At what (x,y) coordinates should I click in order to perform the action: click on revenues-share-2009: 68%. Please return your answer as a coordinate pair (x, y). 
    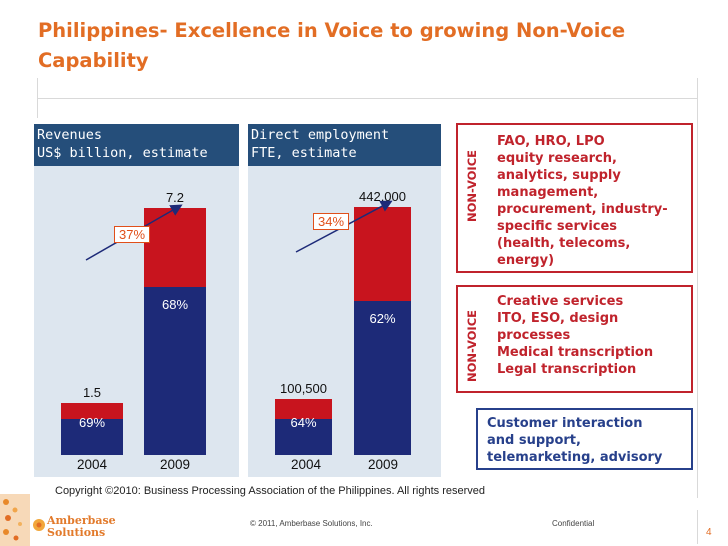
    Looking at the image, I should click on (175, 304).